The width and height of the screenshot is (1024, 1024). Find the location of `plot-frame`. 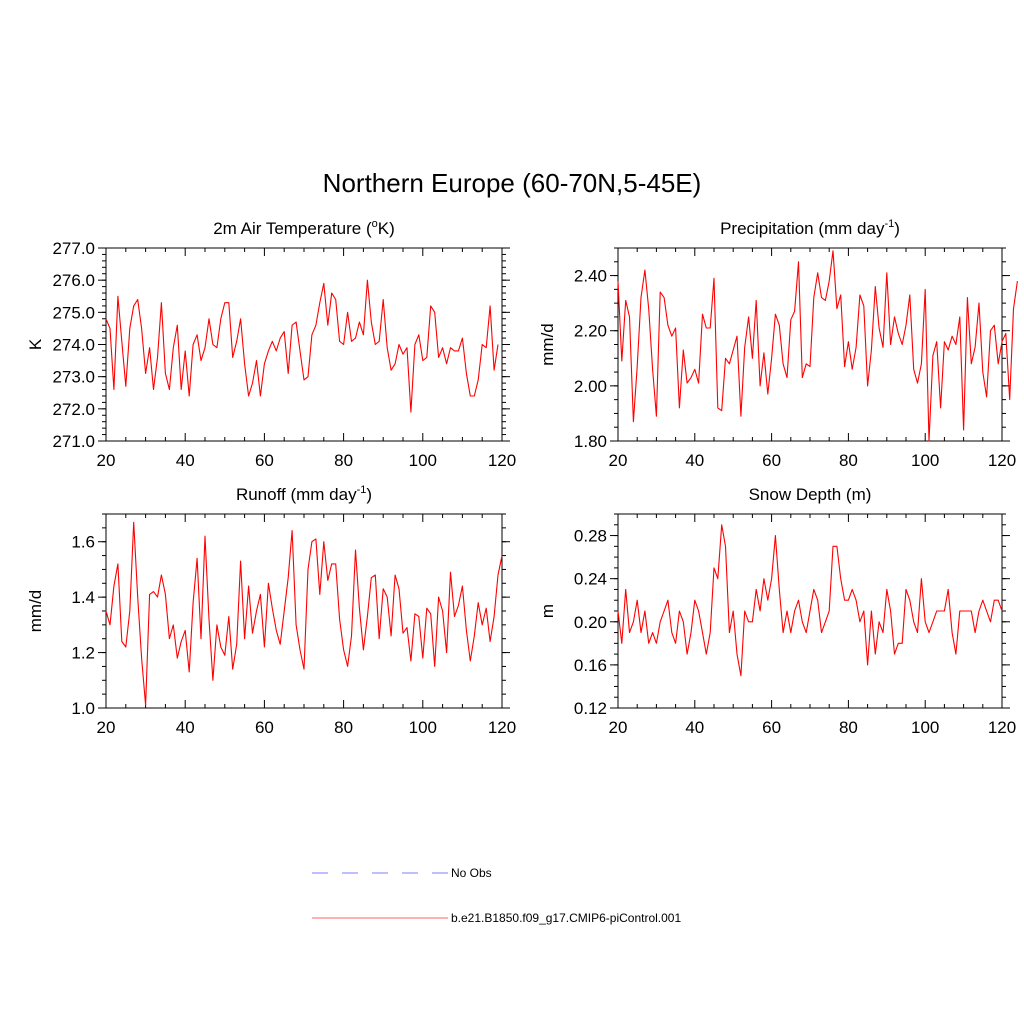

plot-frame is located at coordinates (304, 344).